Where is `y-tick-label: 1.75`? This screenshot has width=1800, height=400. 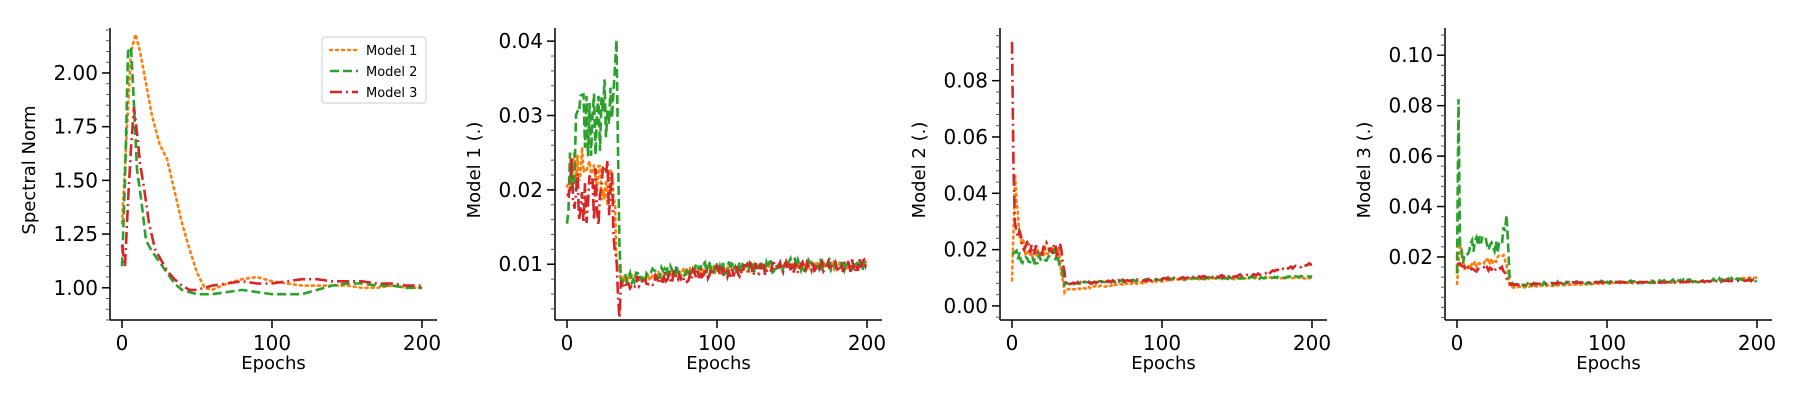 y-tick-label: 1.75 is located at coordinates (75, 127).